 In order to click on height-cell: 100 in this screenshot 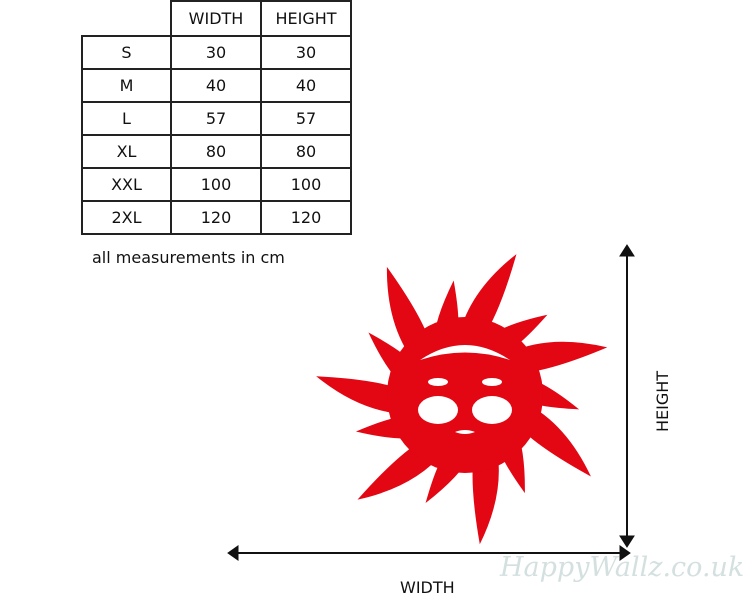, I will do `click(306, 184)`.